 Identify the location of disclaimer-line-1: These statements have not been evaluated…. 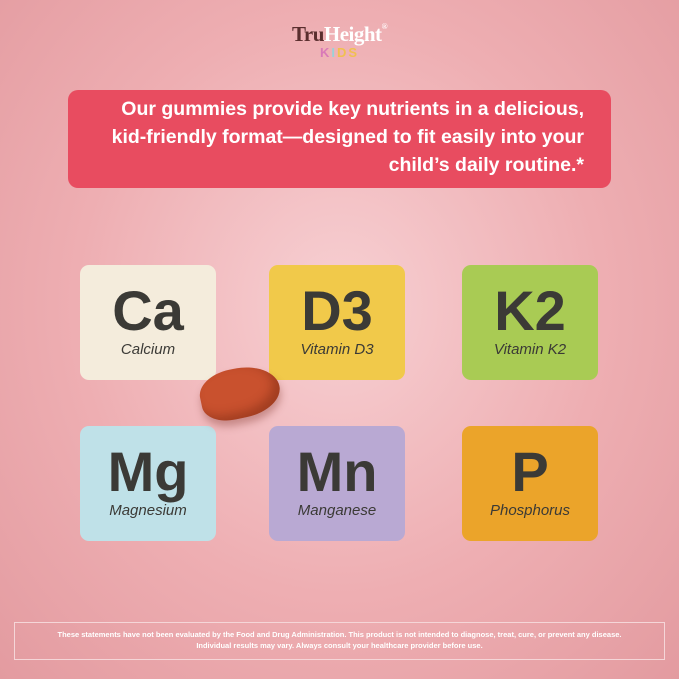
(339, 634).